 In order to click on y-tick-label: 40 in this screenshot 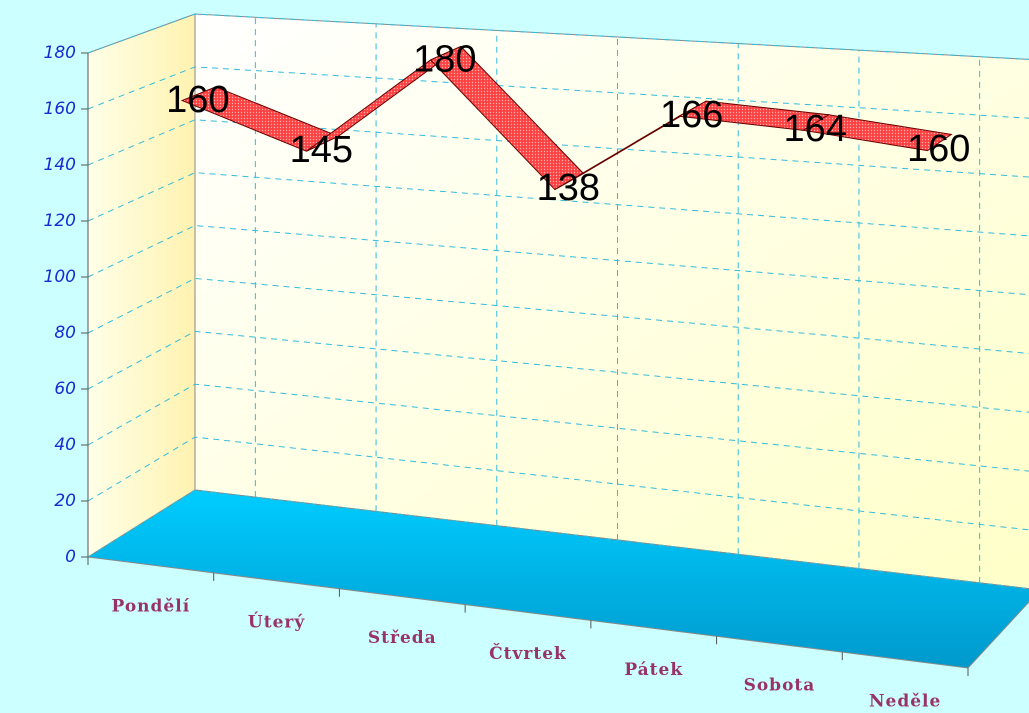, I will do `click(65, 445)`.